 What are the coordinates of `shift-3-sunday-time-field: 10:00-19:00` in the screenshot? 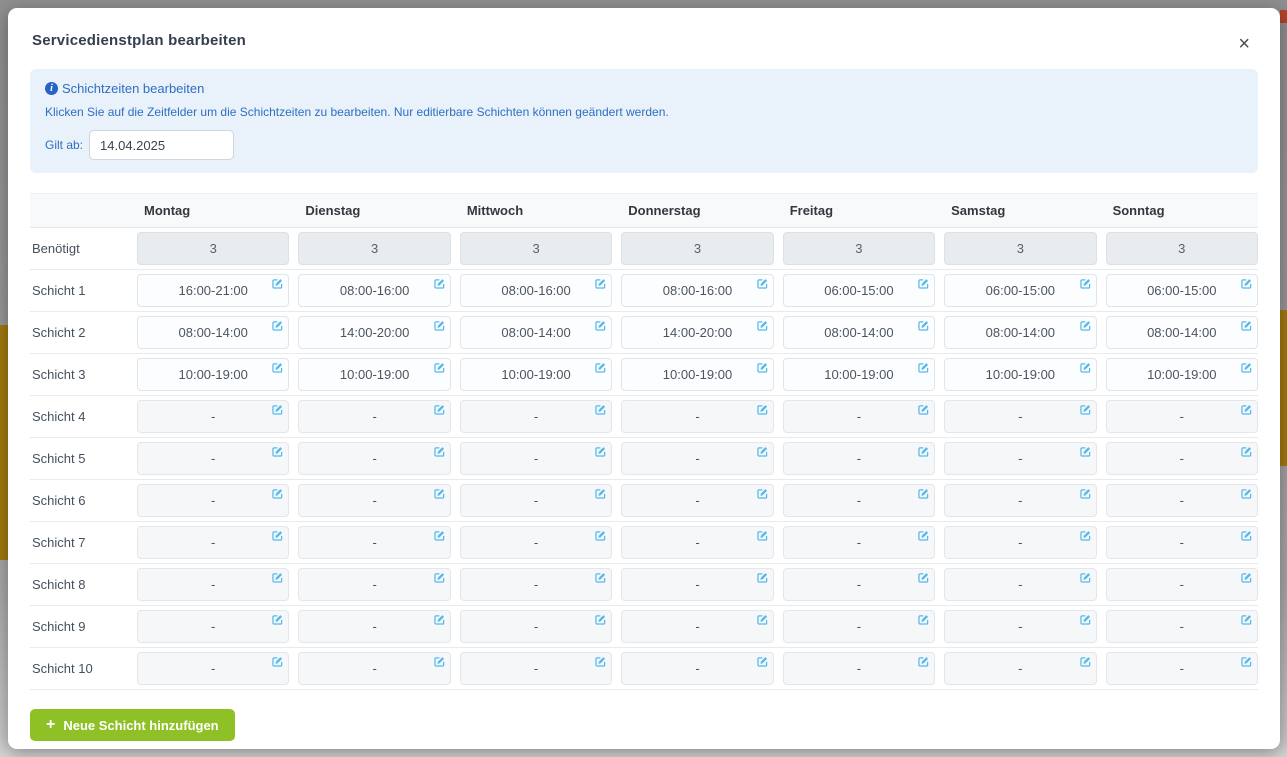 It's located at (1181, 374).